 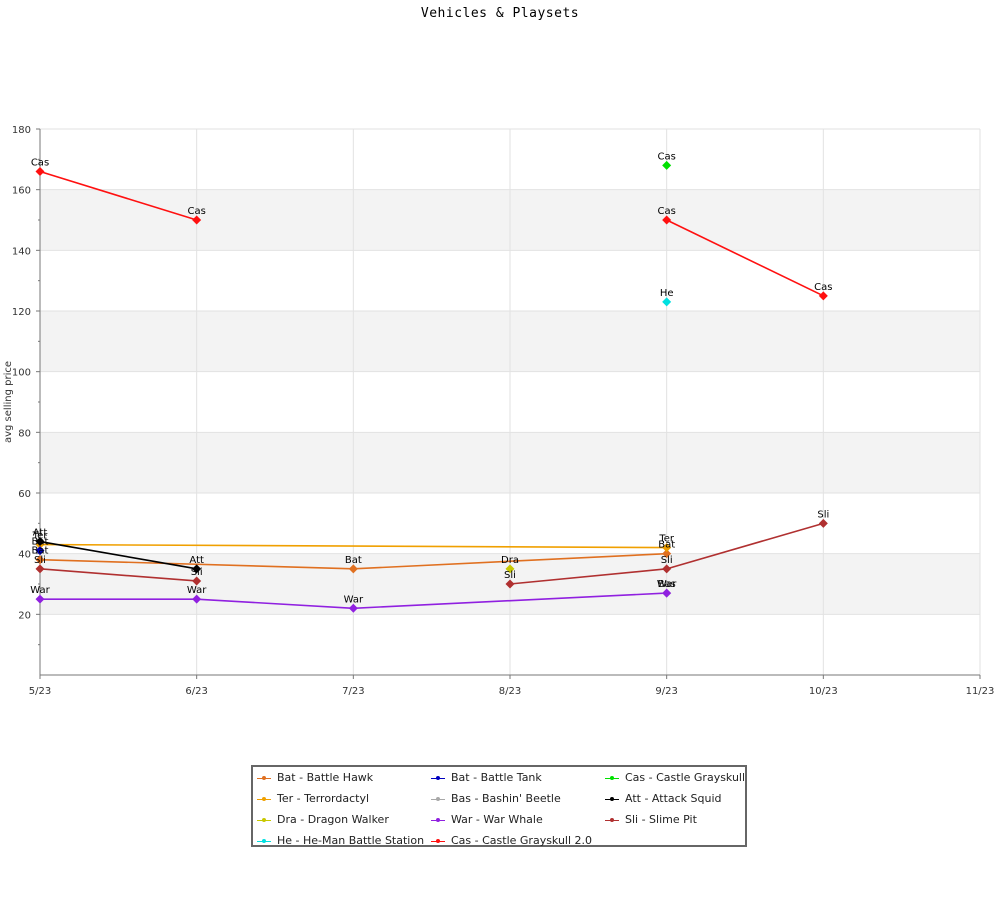 What do you see at coordinates (196, 691) in the screenshot?
I see `x-tick-label: 6/23` at bounding box center [196, 691].